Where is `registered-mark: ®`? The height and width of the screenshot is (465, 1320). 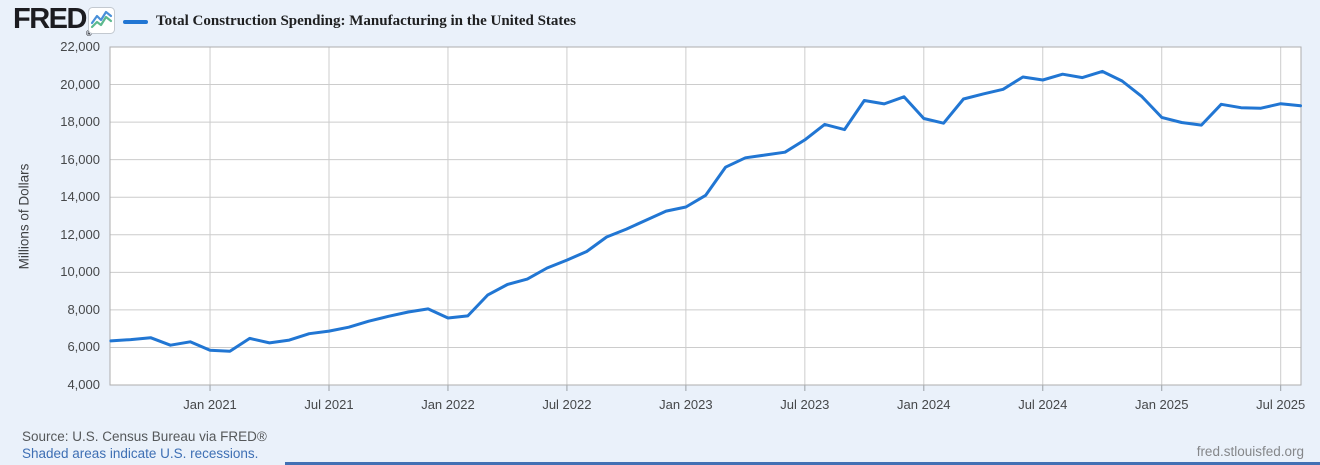 registered-mark: ® is located at coordinates (88, 33).